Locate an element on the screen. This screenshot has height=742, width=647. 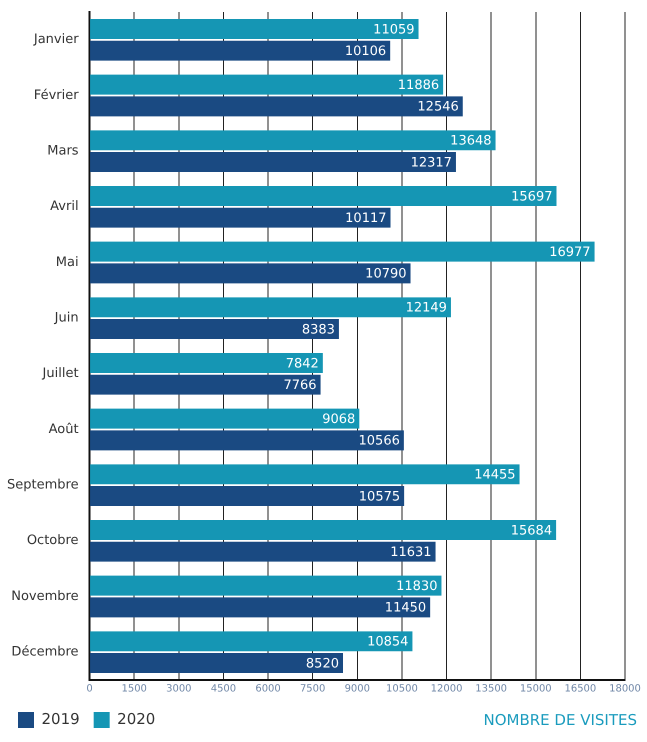
y-tick-label: Novembre is located at coordinates (45, 596).